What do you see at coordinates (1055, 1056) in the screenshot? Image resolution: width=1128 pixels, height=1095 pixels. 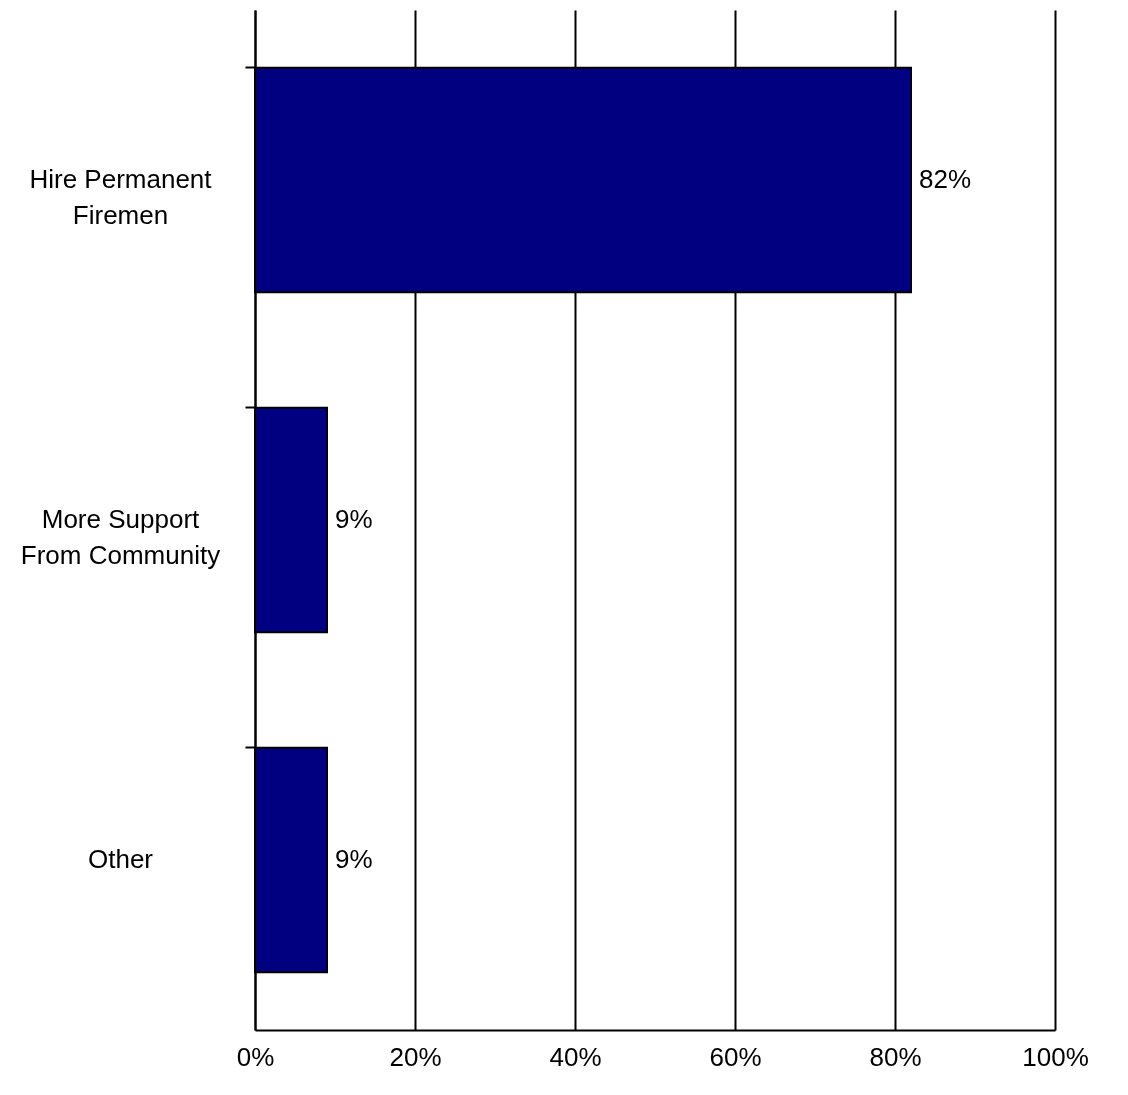 I see `x-tick-label: 100%` at bounding box center [1055, 1056].